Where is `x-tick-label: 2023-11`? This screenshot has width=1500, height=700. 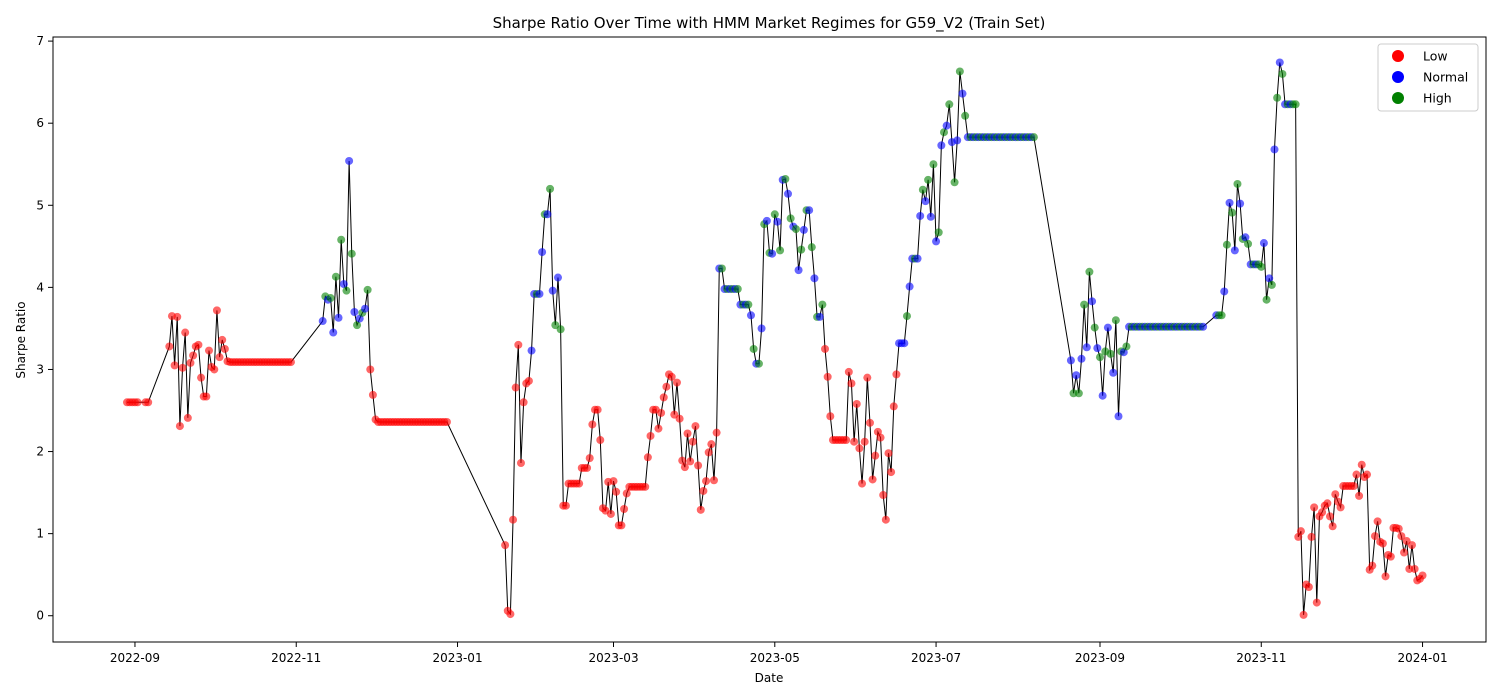 x-tick-label: 2023-11 is located at coordinates (1261, 658).